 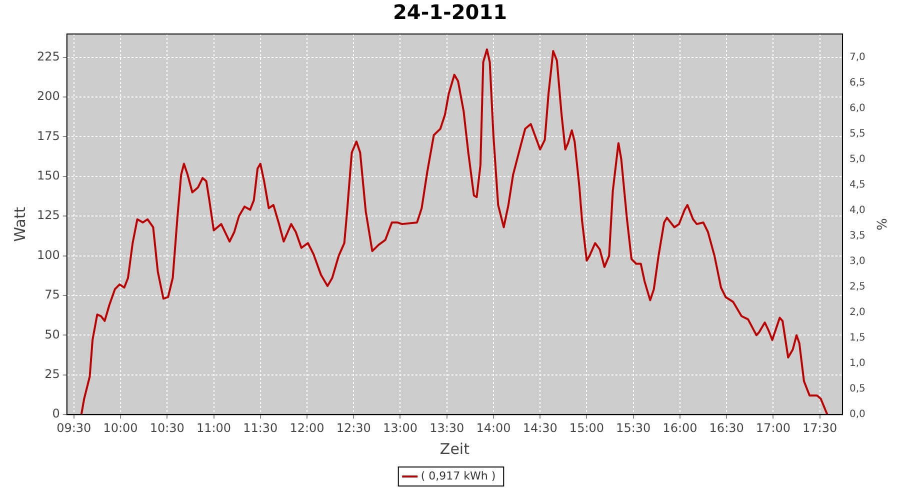 What do you see at coordinates (56, 413) in the screenshot?
I see `y-tick-label: 0` at bounding box center [56, 413].